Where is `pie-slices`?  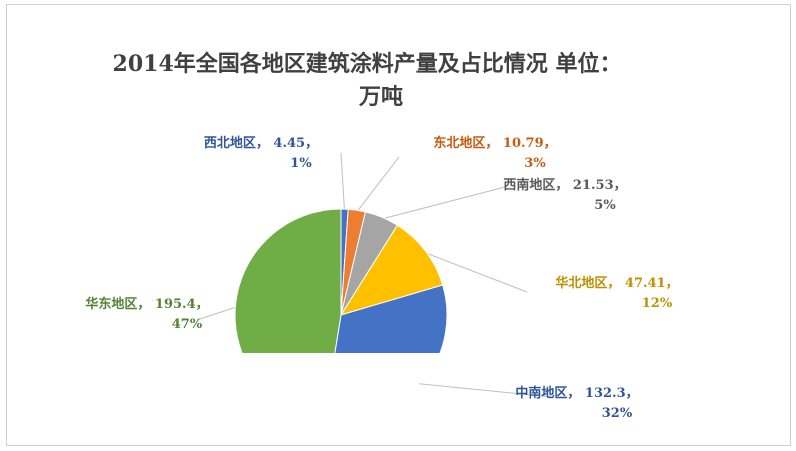
pie-slices is located at coordinates (341, 280).